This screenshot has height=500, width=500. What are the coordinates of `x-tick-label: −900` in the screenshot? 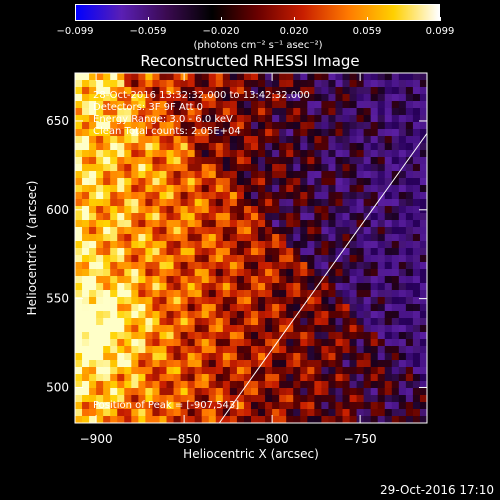 It's located at (96, 439).